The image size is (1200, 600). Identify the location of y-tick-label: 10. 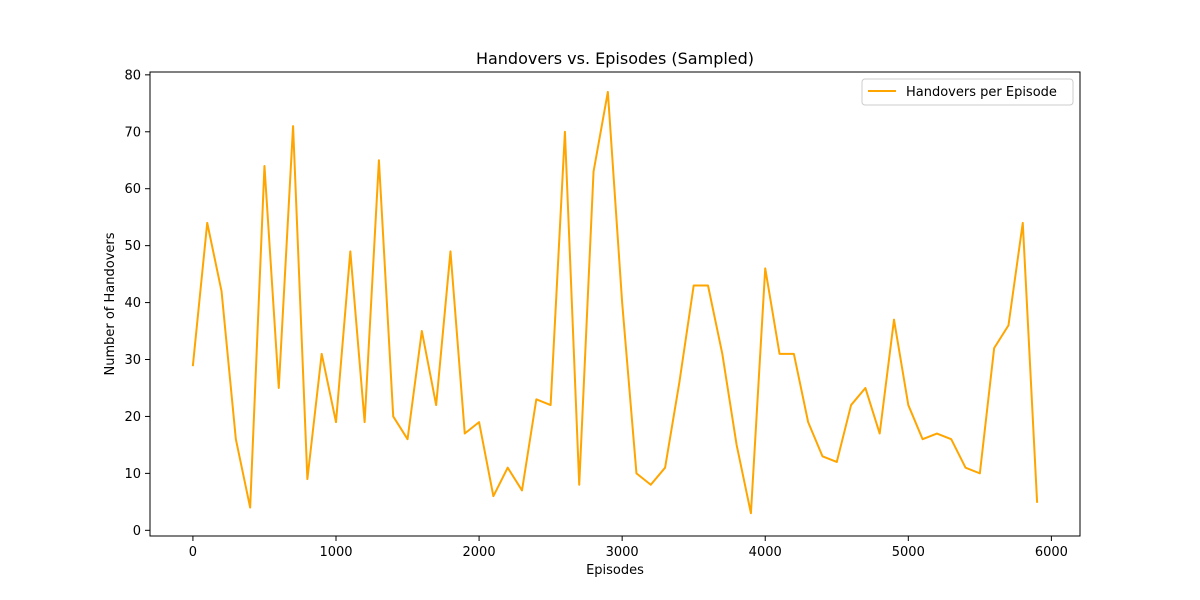
(132, 474).